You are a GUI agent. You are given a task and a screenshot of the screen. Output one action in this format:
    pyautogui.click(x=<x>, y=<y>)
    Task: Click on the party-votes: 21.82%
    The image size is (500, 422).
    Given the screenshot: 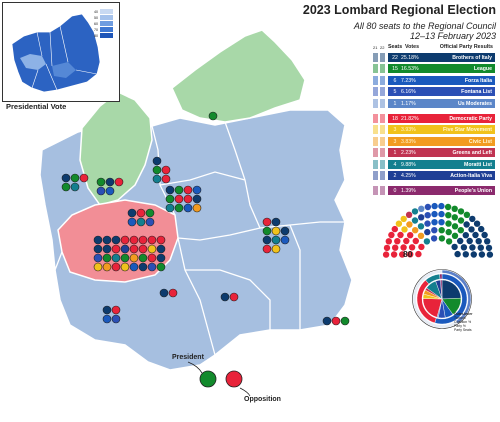 What is the action you would take?
    pyautogui.click(x=410, y=118)
    